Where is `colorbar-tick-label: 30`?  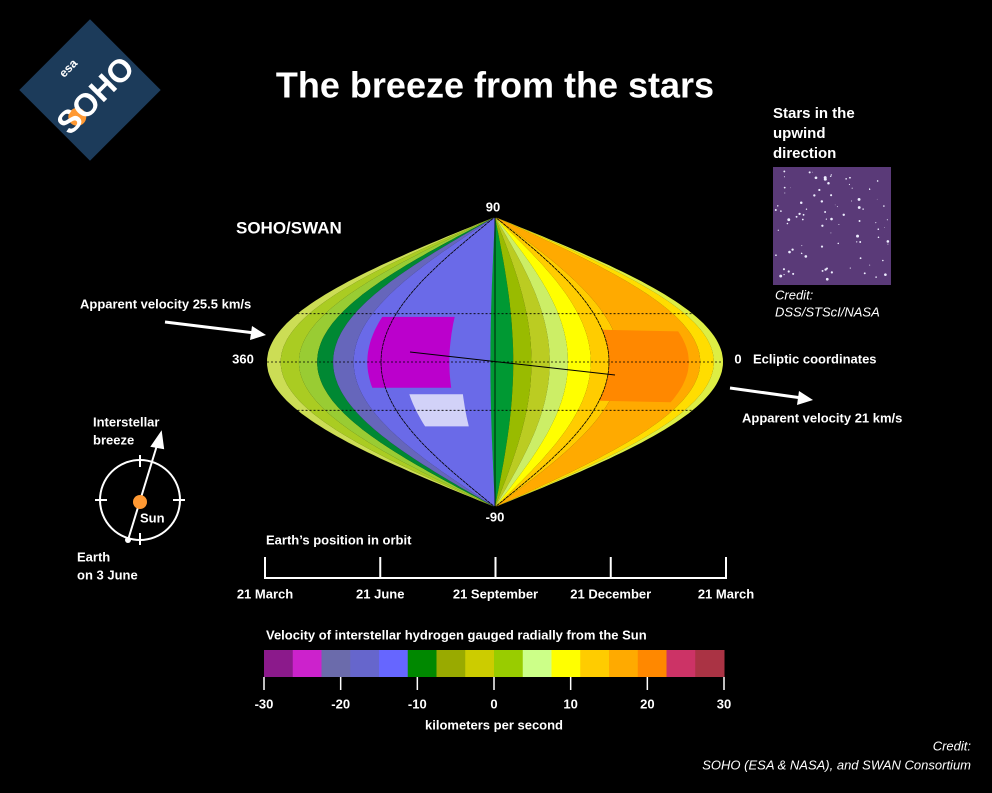 colorbar-tick-label: 30 is located at coordinates (724, 703).